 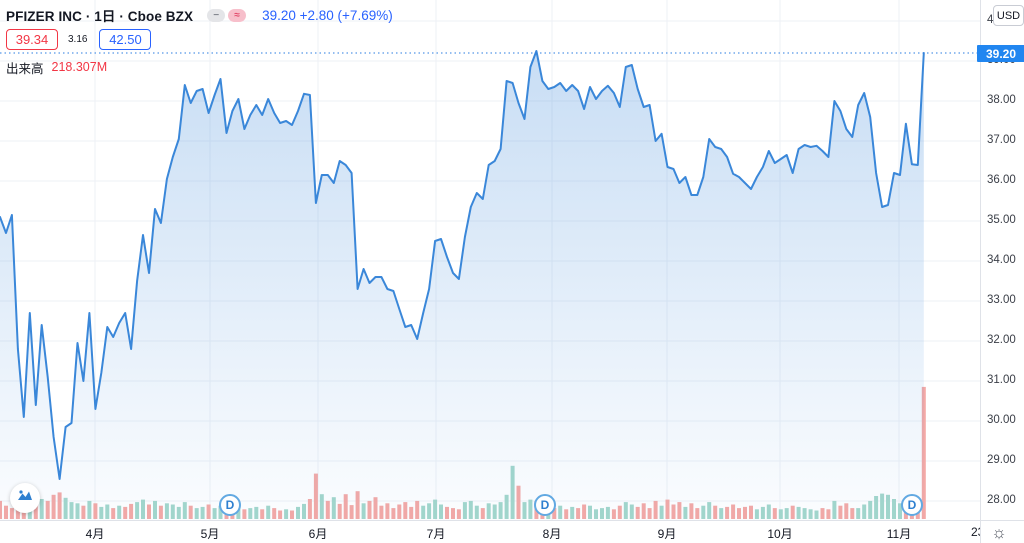 What do you see at coordinates (100, 16) in the screenshot?
I see `symbol-title: PFIZER INC · 1日 · Cboe BZX` at bounding box center [100, 16].